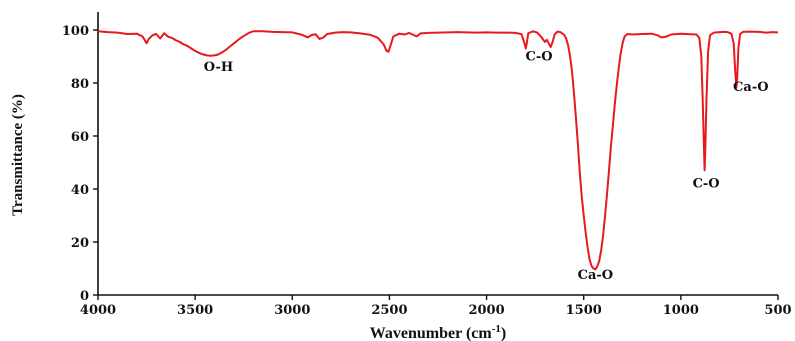 The image size is (795, 341). What do you see at coordinates (681, 310) in the screenshot?
I see `x-tick-label: 1000` at bounding box center [681, 310].